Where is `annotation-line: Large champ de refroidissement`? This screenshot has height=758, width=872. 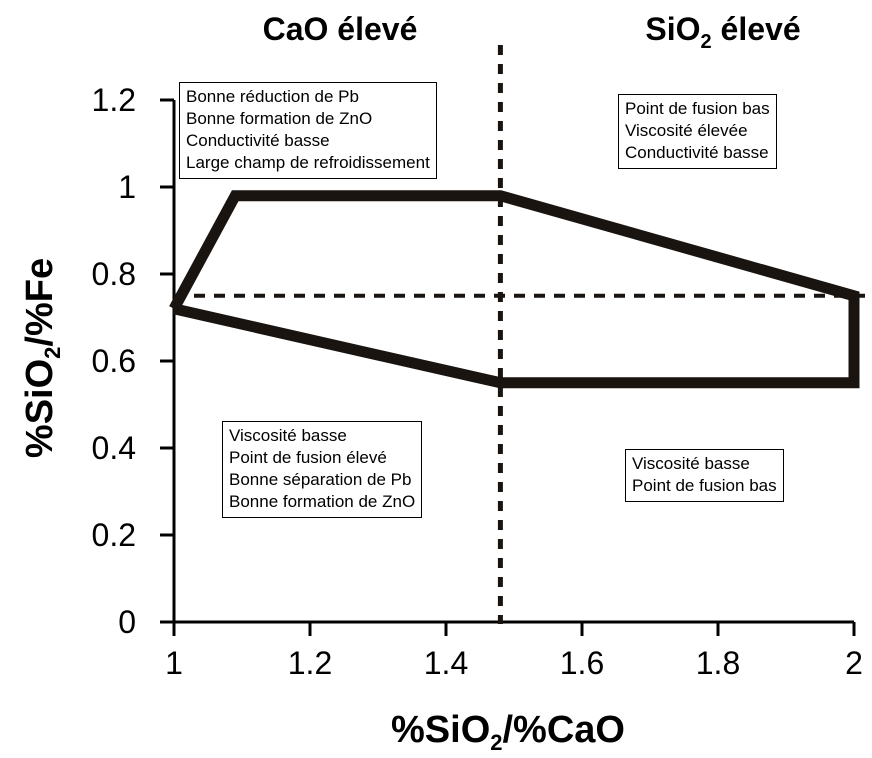
annotation-line: Large champ de refroidissement is located at coordinates (308, 162).